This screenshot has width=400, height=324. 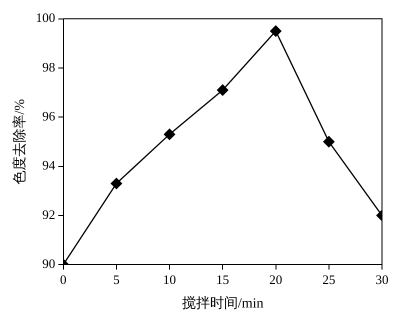 What do you see at coordinates (329, 279) in the screenshot?
I see `x-tick-label: 25` at bounding box center [329, 279].